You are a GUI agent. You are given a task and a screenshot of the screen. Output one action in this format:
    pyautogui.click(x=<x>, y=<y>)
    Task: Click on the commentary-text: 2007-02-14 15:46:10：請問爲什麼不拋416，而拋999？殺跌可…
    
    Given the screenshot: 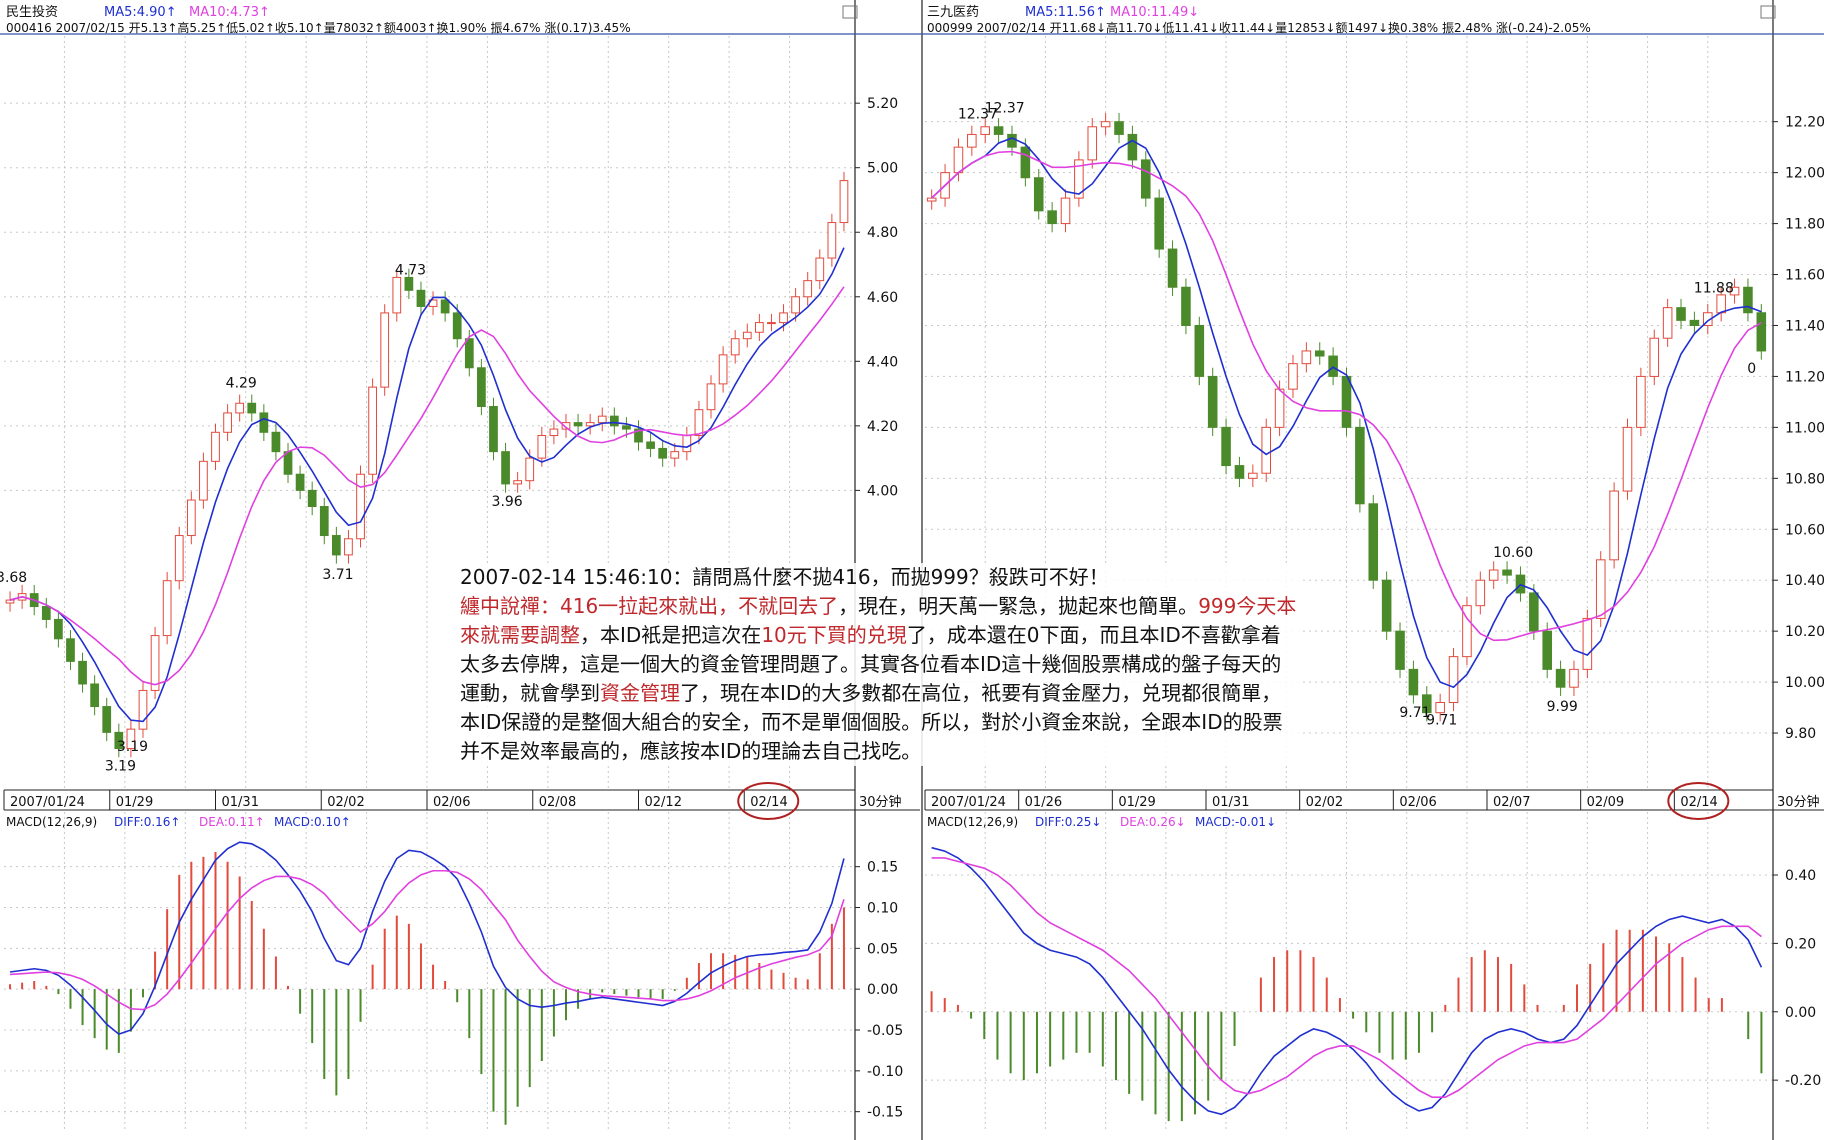 What is the action you would take?
    pyautogui.click(x=880, y=664)
    